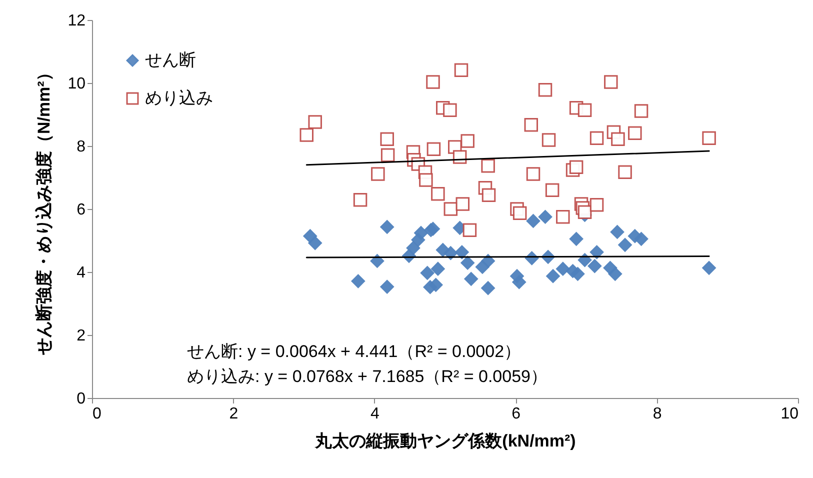  I want to click on legend-label: めり込み, so click(179, 98).